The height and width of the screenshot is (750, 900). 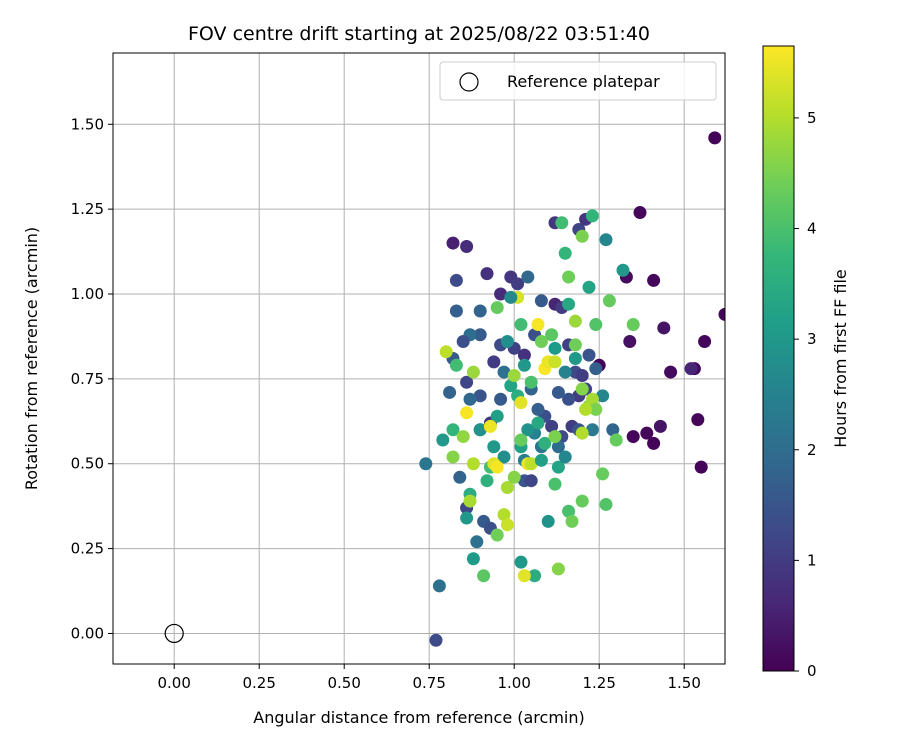 I want to click on y-tick-label: 0.50, so click(x=87, y=464).